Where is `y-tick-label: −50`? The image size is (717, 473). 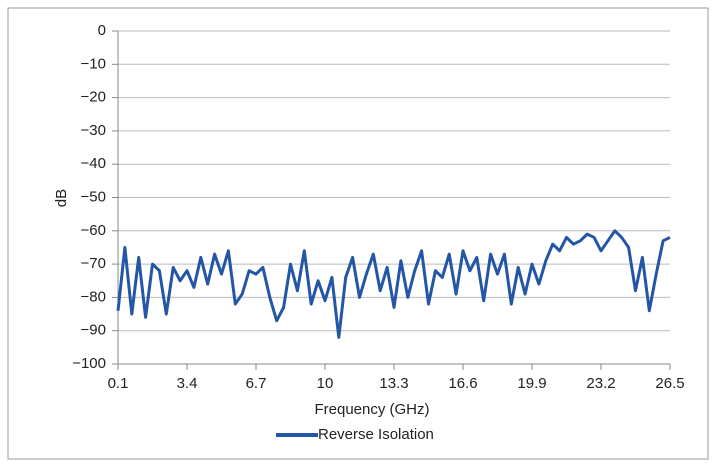 y-tick-label: −50 is located at coordinates (93, 196).